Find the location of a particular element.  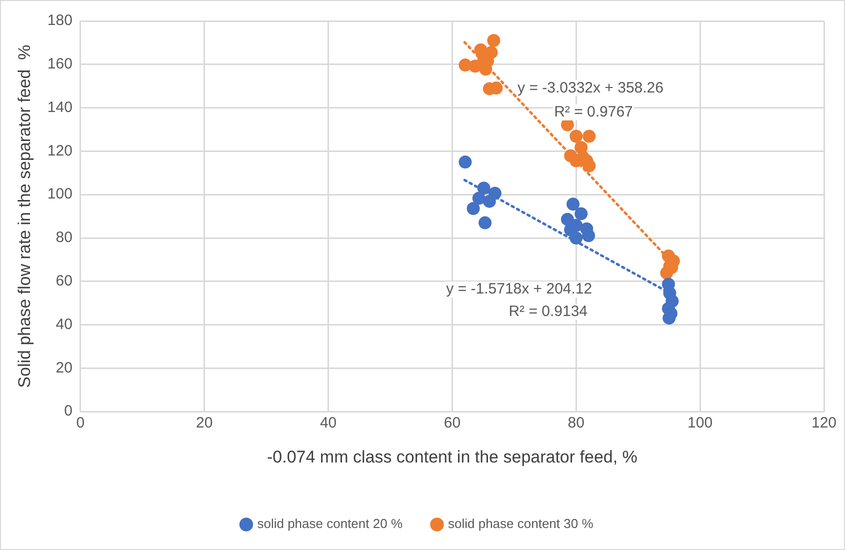

legend-label: solid phase content 30 % is located at coordinates (521, 524).